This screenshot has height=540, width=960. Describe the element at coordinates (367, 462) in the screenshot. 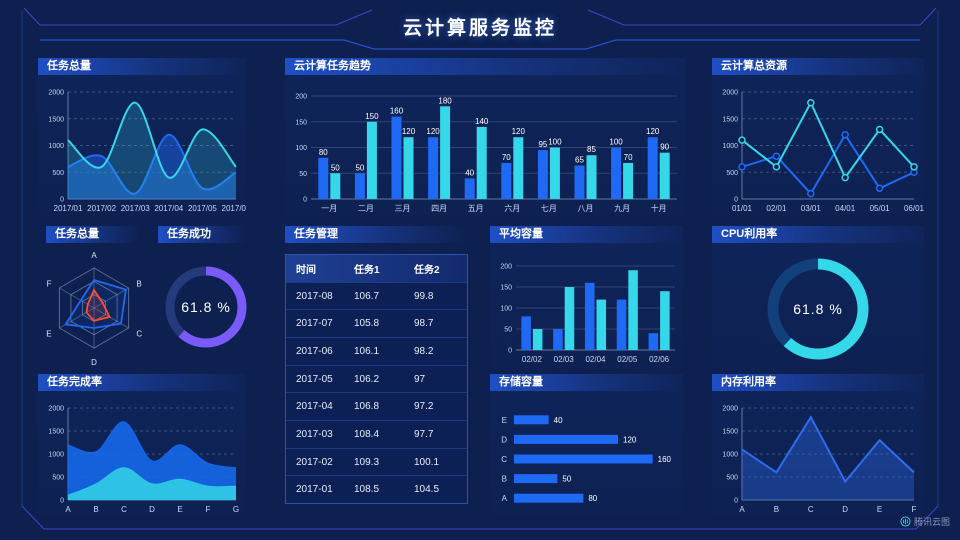

I see `table-cell: 109.3` at that location.